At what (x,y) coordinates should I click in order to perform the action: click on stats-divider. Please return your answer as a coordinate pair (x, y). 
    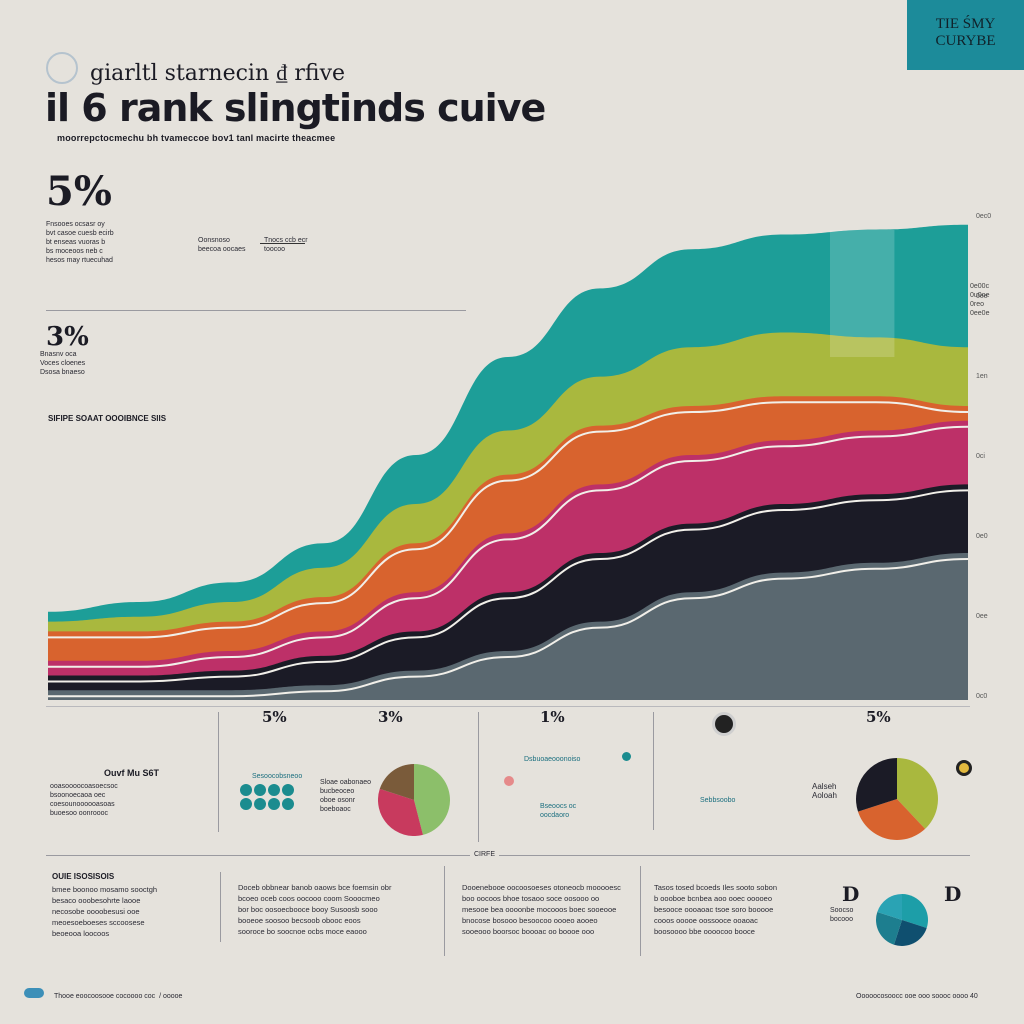
    Looking at the image, I should click on (256, 310).